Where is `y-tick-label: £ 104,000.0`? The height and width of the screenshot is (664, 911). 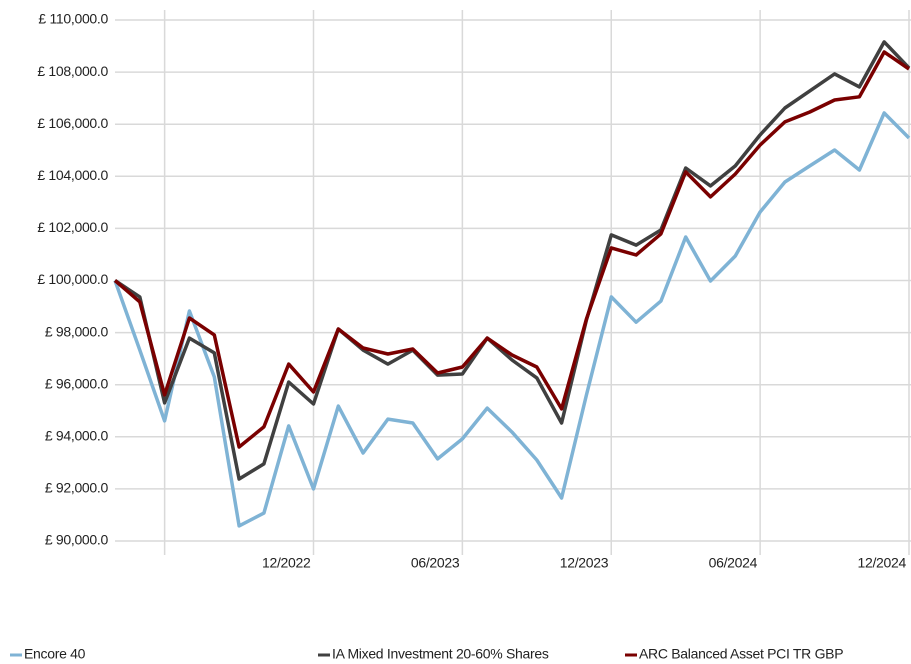
y-tick-label: £ 104,000.0 is located at coordinates (72, 175).